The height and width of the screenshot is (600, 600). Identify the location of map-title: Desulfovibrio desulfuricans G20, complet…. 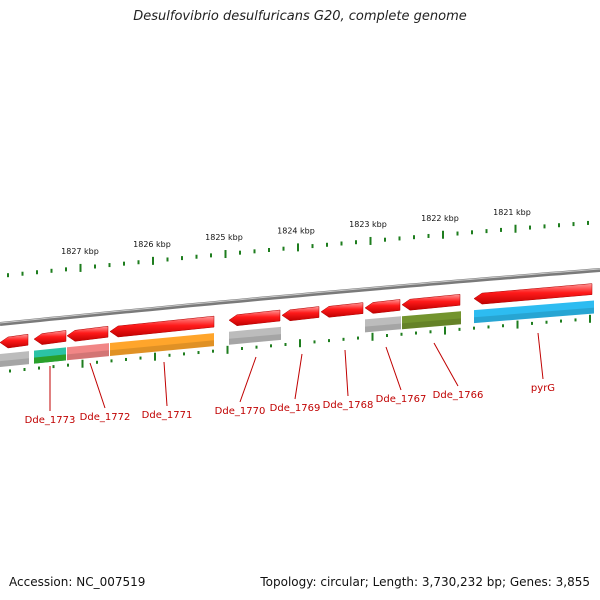
(300, 16).